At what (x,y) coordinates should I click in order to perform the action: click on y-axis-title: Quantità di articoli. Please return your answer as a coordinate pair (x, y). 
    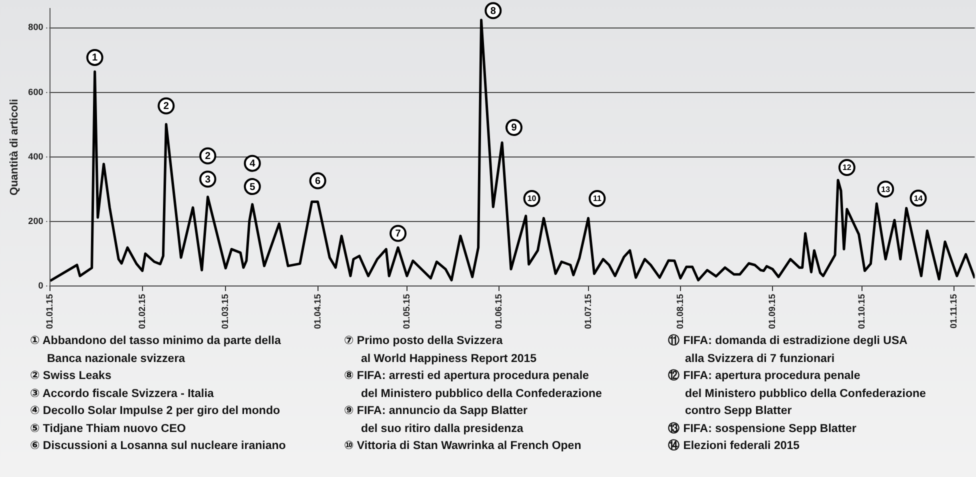
    Looking at the image, I should click on (14, 147).